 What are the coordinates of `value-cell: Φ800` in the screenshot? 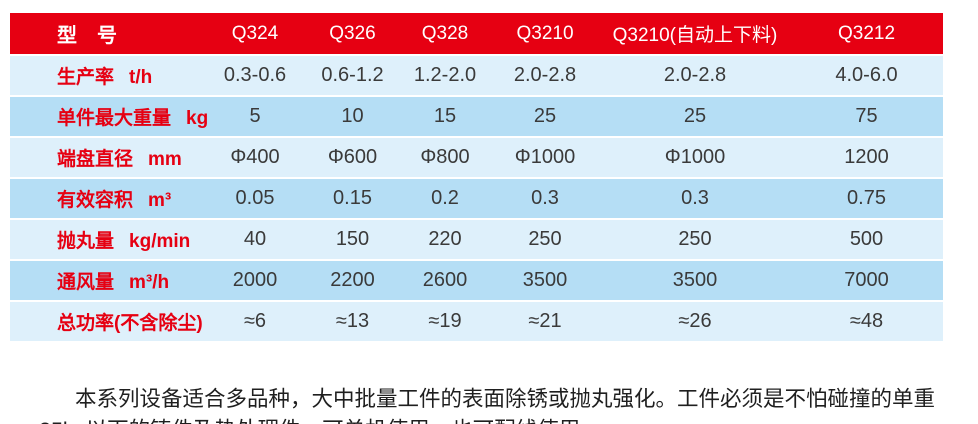 It's located at (445, 158).